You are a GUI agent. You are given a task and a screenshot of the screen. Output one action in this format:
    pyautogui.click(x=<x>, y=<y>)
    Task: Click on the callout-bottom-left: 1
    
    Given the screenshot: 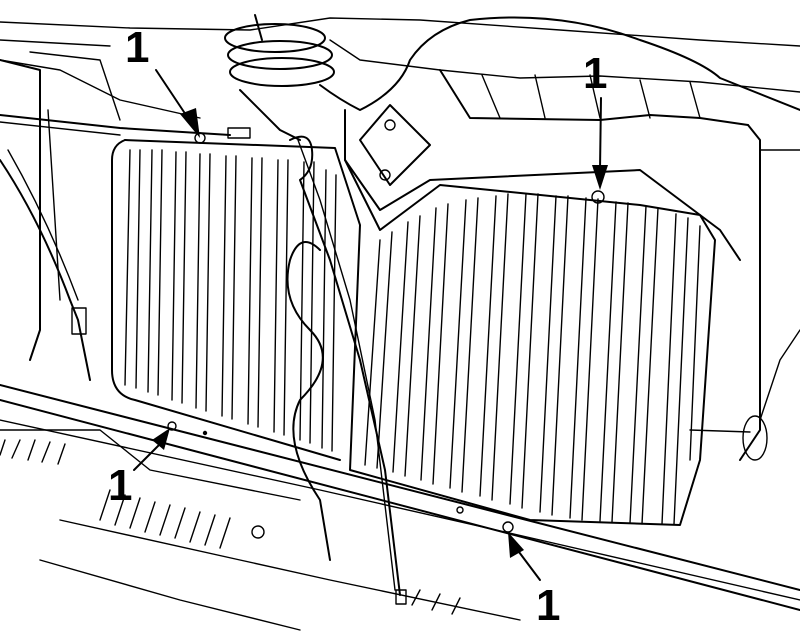 What is the action you would take?
    pyautogui.click(x=139, y=469)
    